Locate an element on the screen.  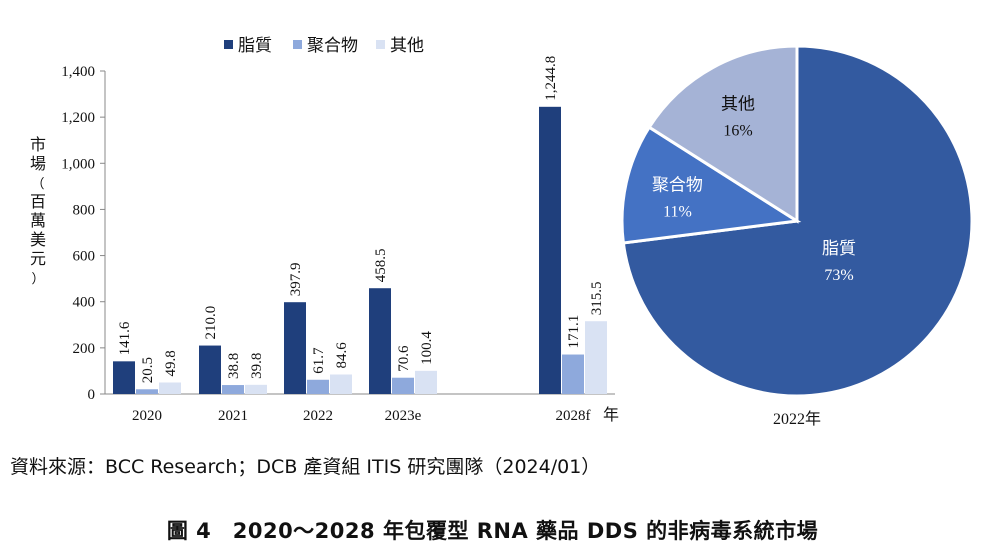
x-tick-label: 2021 is located at coordinates (233, 416).